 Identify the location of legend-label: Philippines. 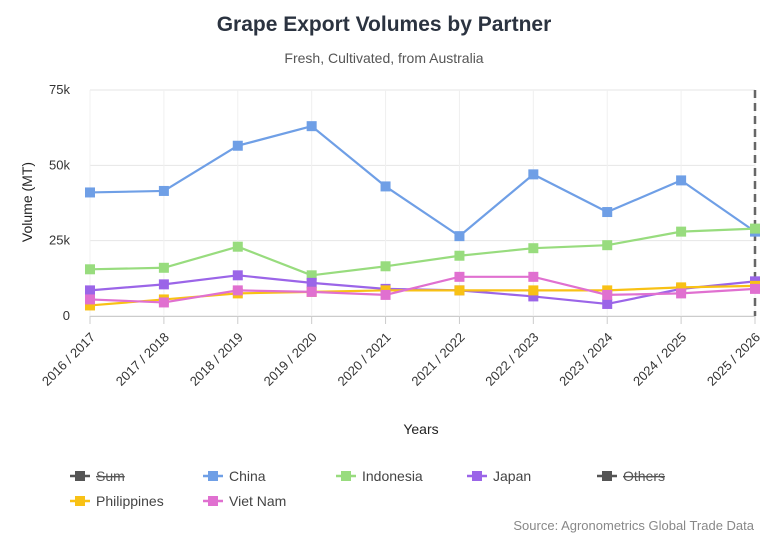
(130, 501).